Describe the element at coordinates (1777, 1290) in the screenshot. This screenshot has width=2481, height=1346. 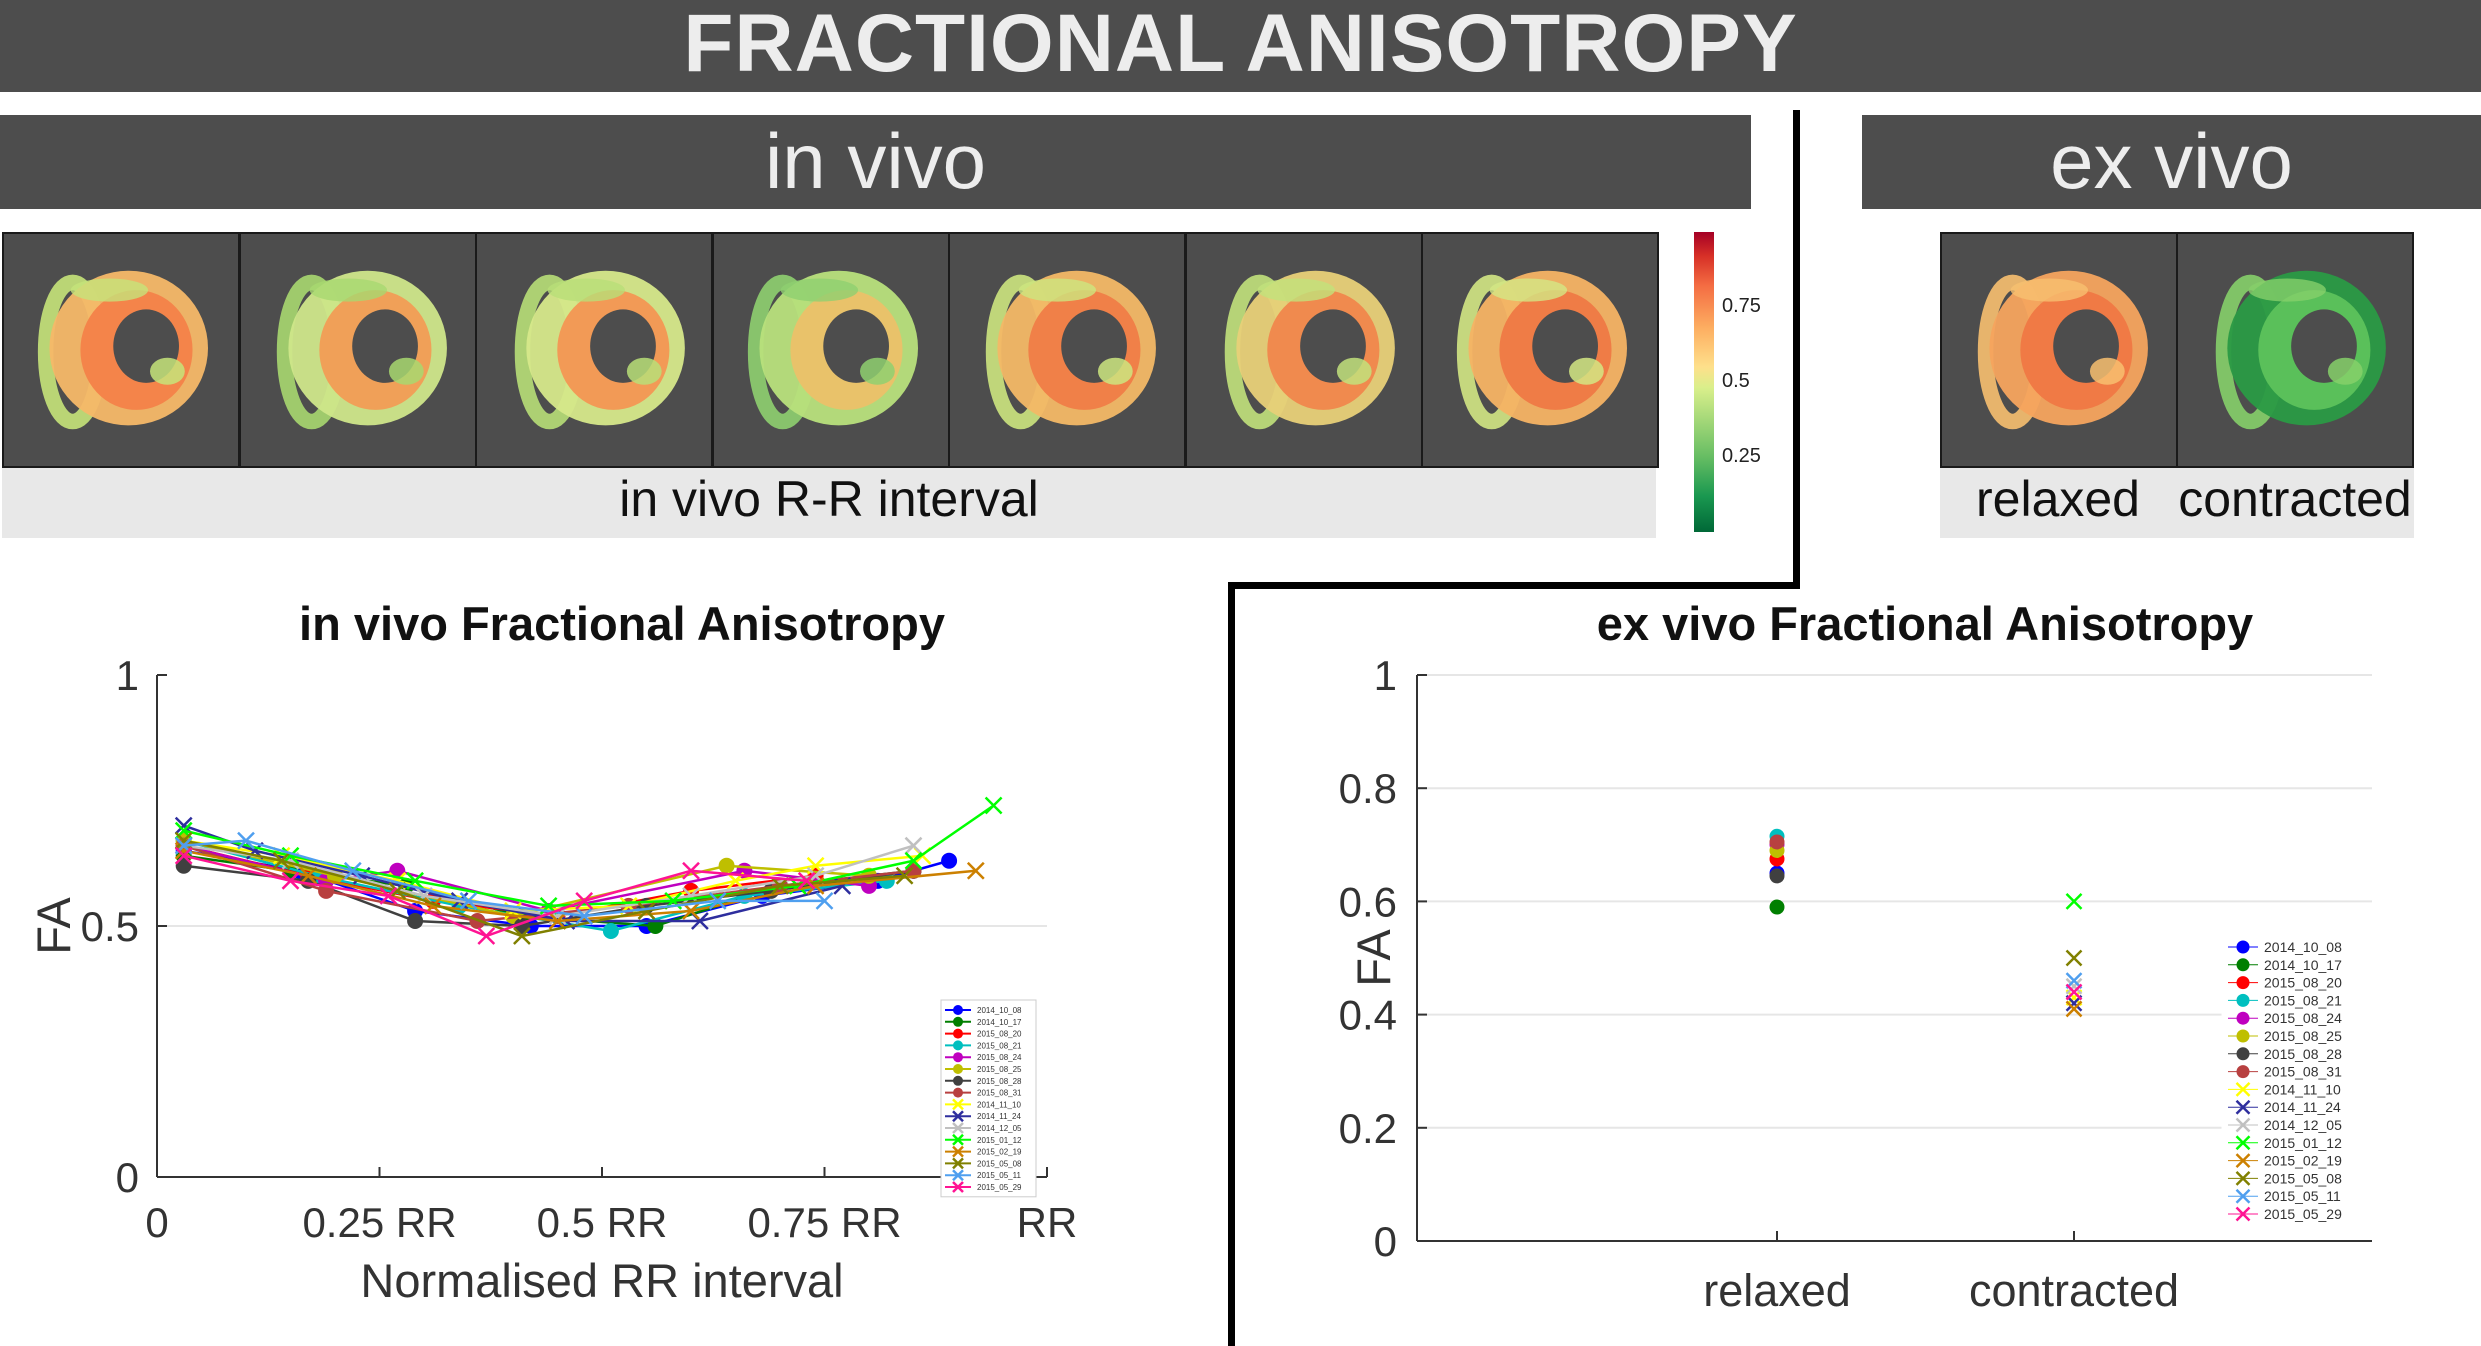
I see `x-tick-label: relaxed` at that location.